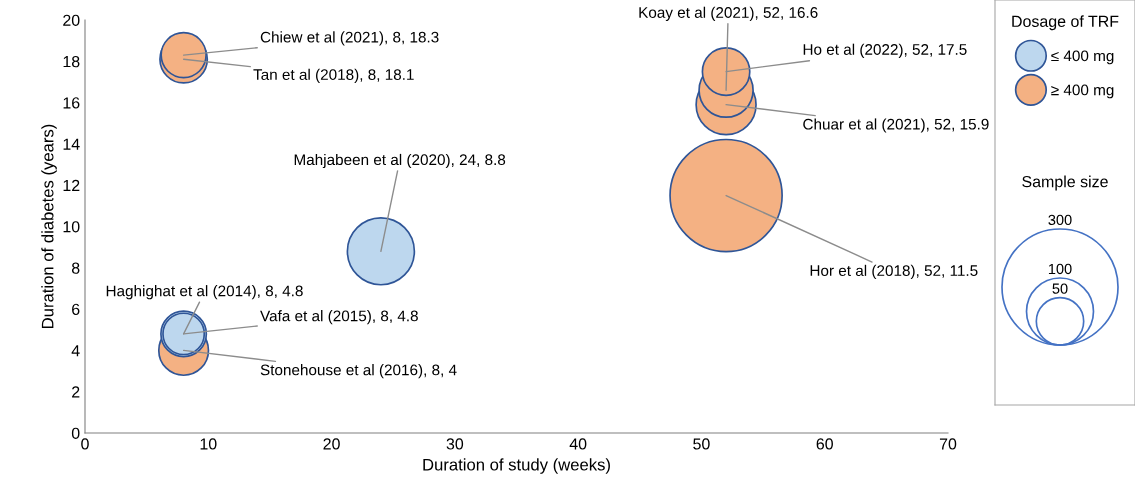 Image resolution: width=1135 pixels, height=490 pixels. What do you see at coordinates (349, 38) in the screenshot?
I see `annotation: Chiew et al (2021), 8, 18.3` at bounding box center [349, 38].